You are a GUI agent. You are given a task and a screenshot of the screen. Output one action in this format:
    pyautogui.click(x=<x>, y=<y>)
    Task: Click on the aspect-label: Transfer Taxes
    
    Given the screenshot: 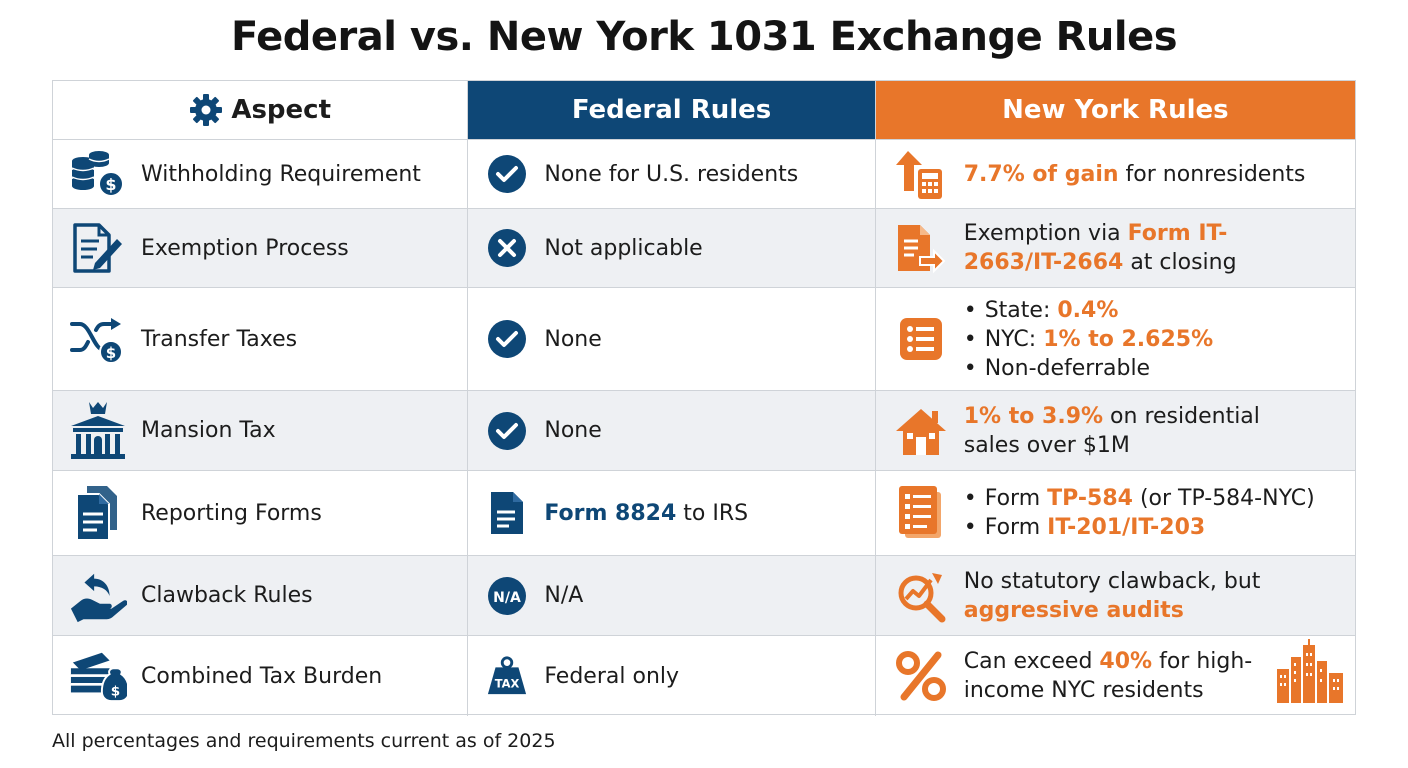 What is the action you would take?
    pyautogui.click(x=219, y=339)
    